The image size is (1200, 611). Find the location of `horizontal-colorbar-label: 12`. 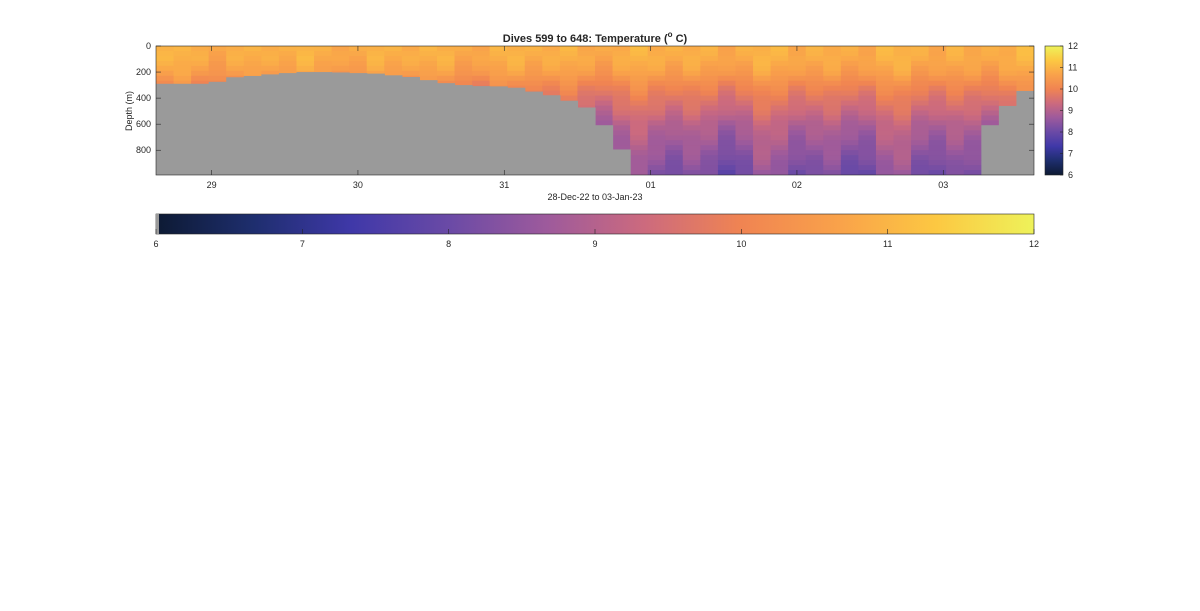

horizontal-colorbar-label: 12 is located at coordinates (1034, 244).